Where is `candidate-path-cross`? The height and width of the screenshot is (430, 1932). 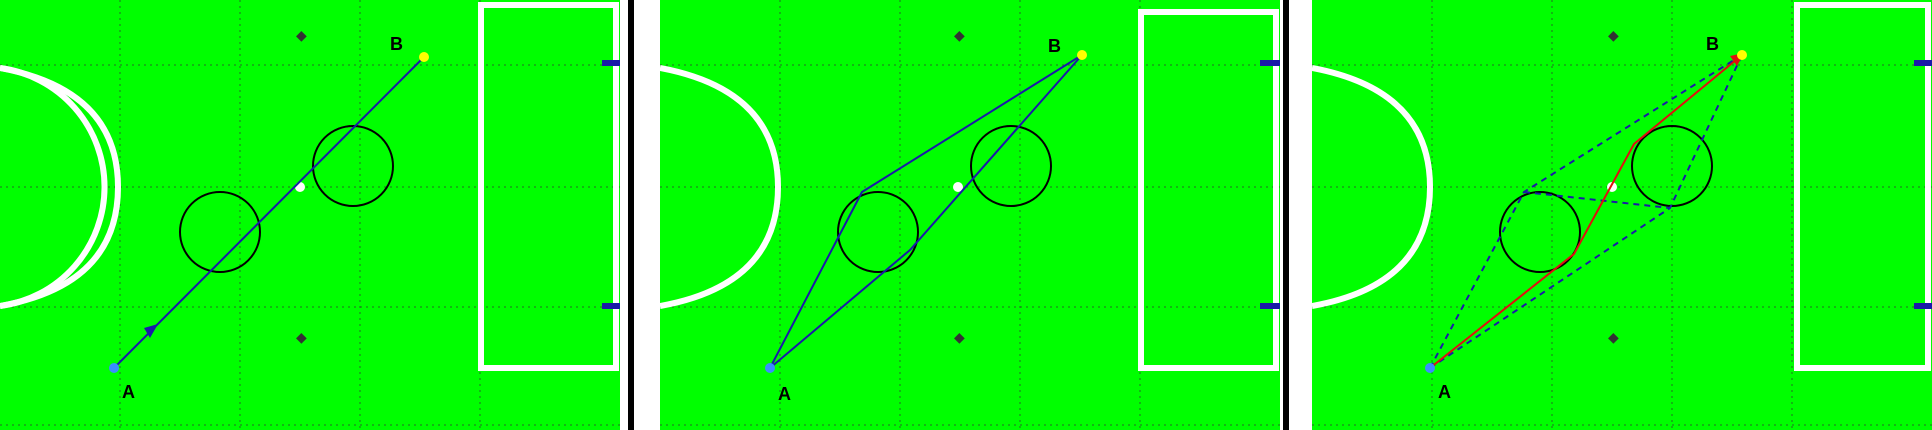 candidate-path-cross is located at coordinates (1597, 200).